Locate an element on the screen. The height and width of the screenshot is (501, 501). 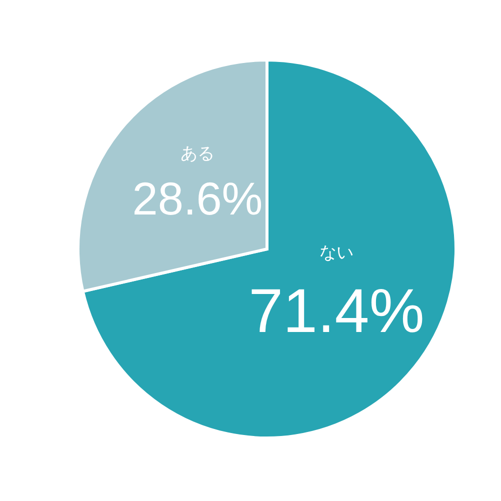
data-label: 71.4% is located at coordinates (336, 311).